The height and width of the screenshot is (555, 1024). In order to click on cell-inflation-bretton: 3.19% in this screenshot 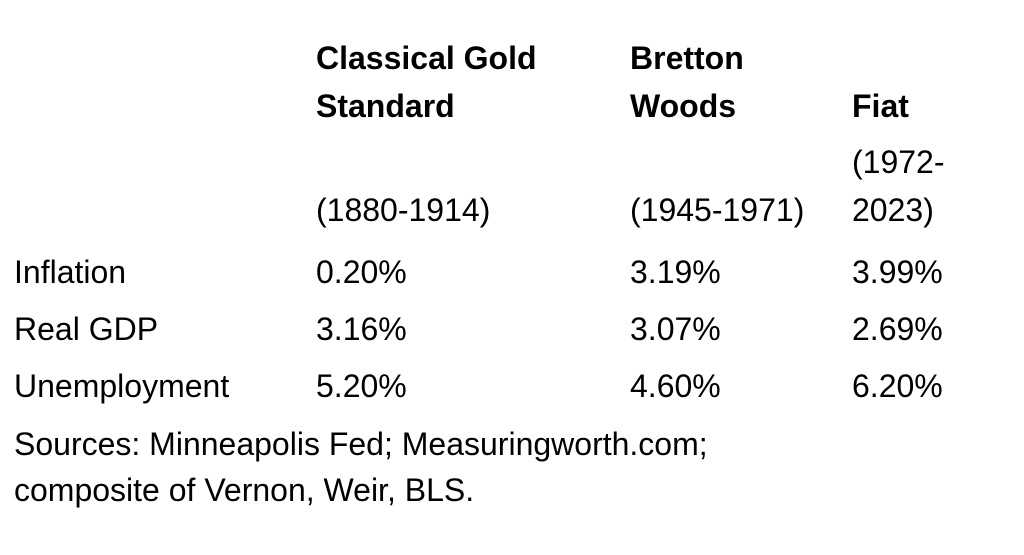, I will do `click(675, 272)`.